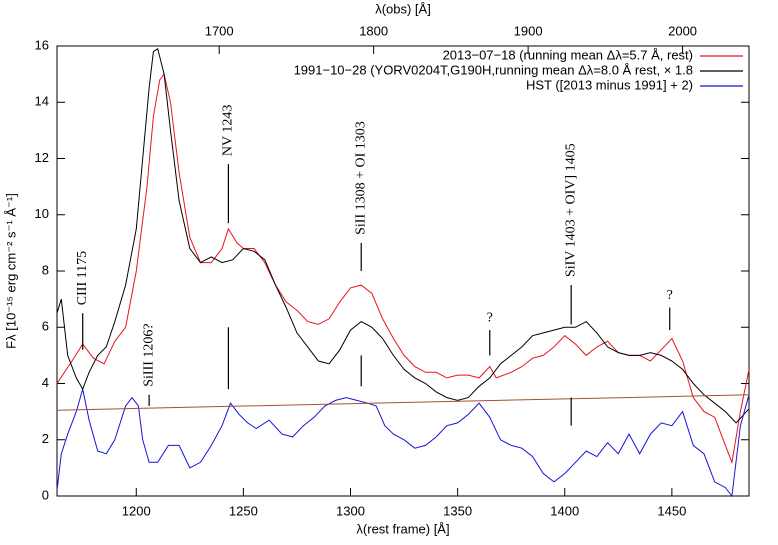 This screenshot has width=778, height=545. What do you see at coordinates (564, 510) in the screenshot?
I see `x-tick-label: 1400` at bounding box center [564, 510].